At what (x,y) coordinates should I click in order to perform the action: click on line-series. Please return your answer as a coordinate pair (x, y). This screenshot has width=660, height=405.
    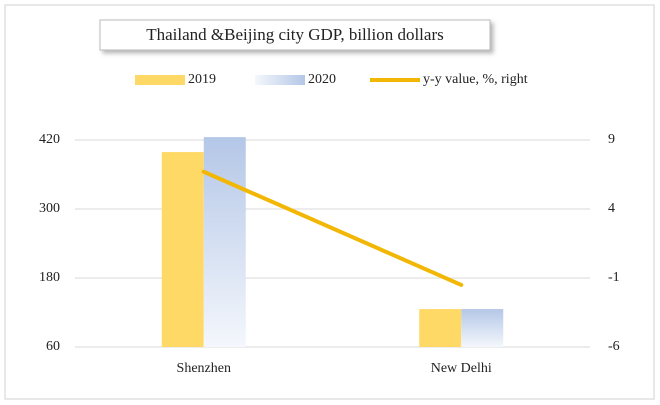
    Looking at the image, I should click on (332, 228).